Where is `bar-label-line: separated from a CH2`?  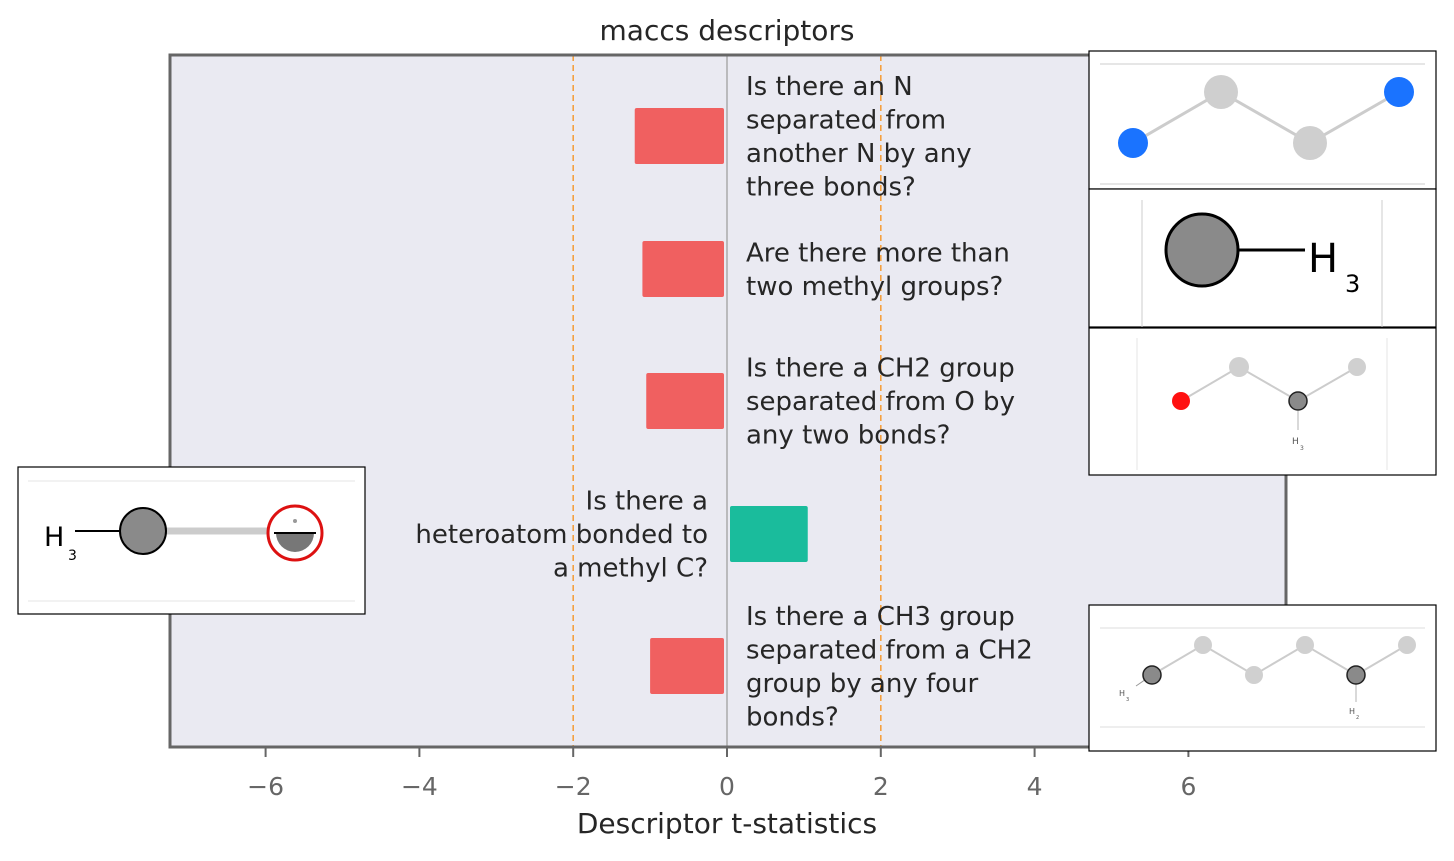
bar-label-line: separated from a CH2 is located at coordinates (889, 650).